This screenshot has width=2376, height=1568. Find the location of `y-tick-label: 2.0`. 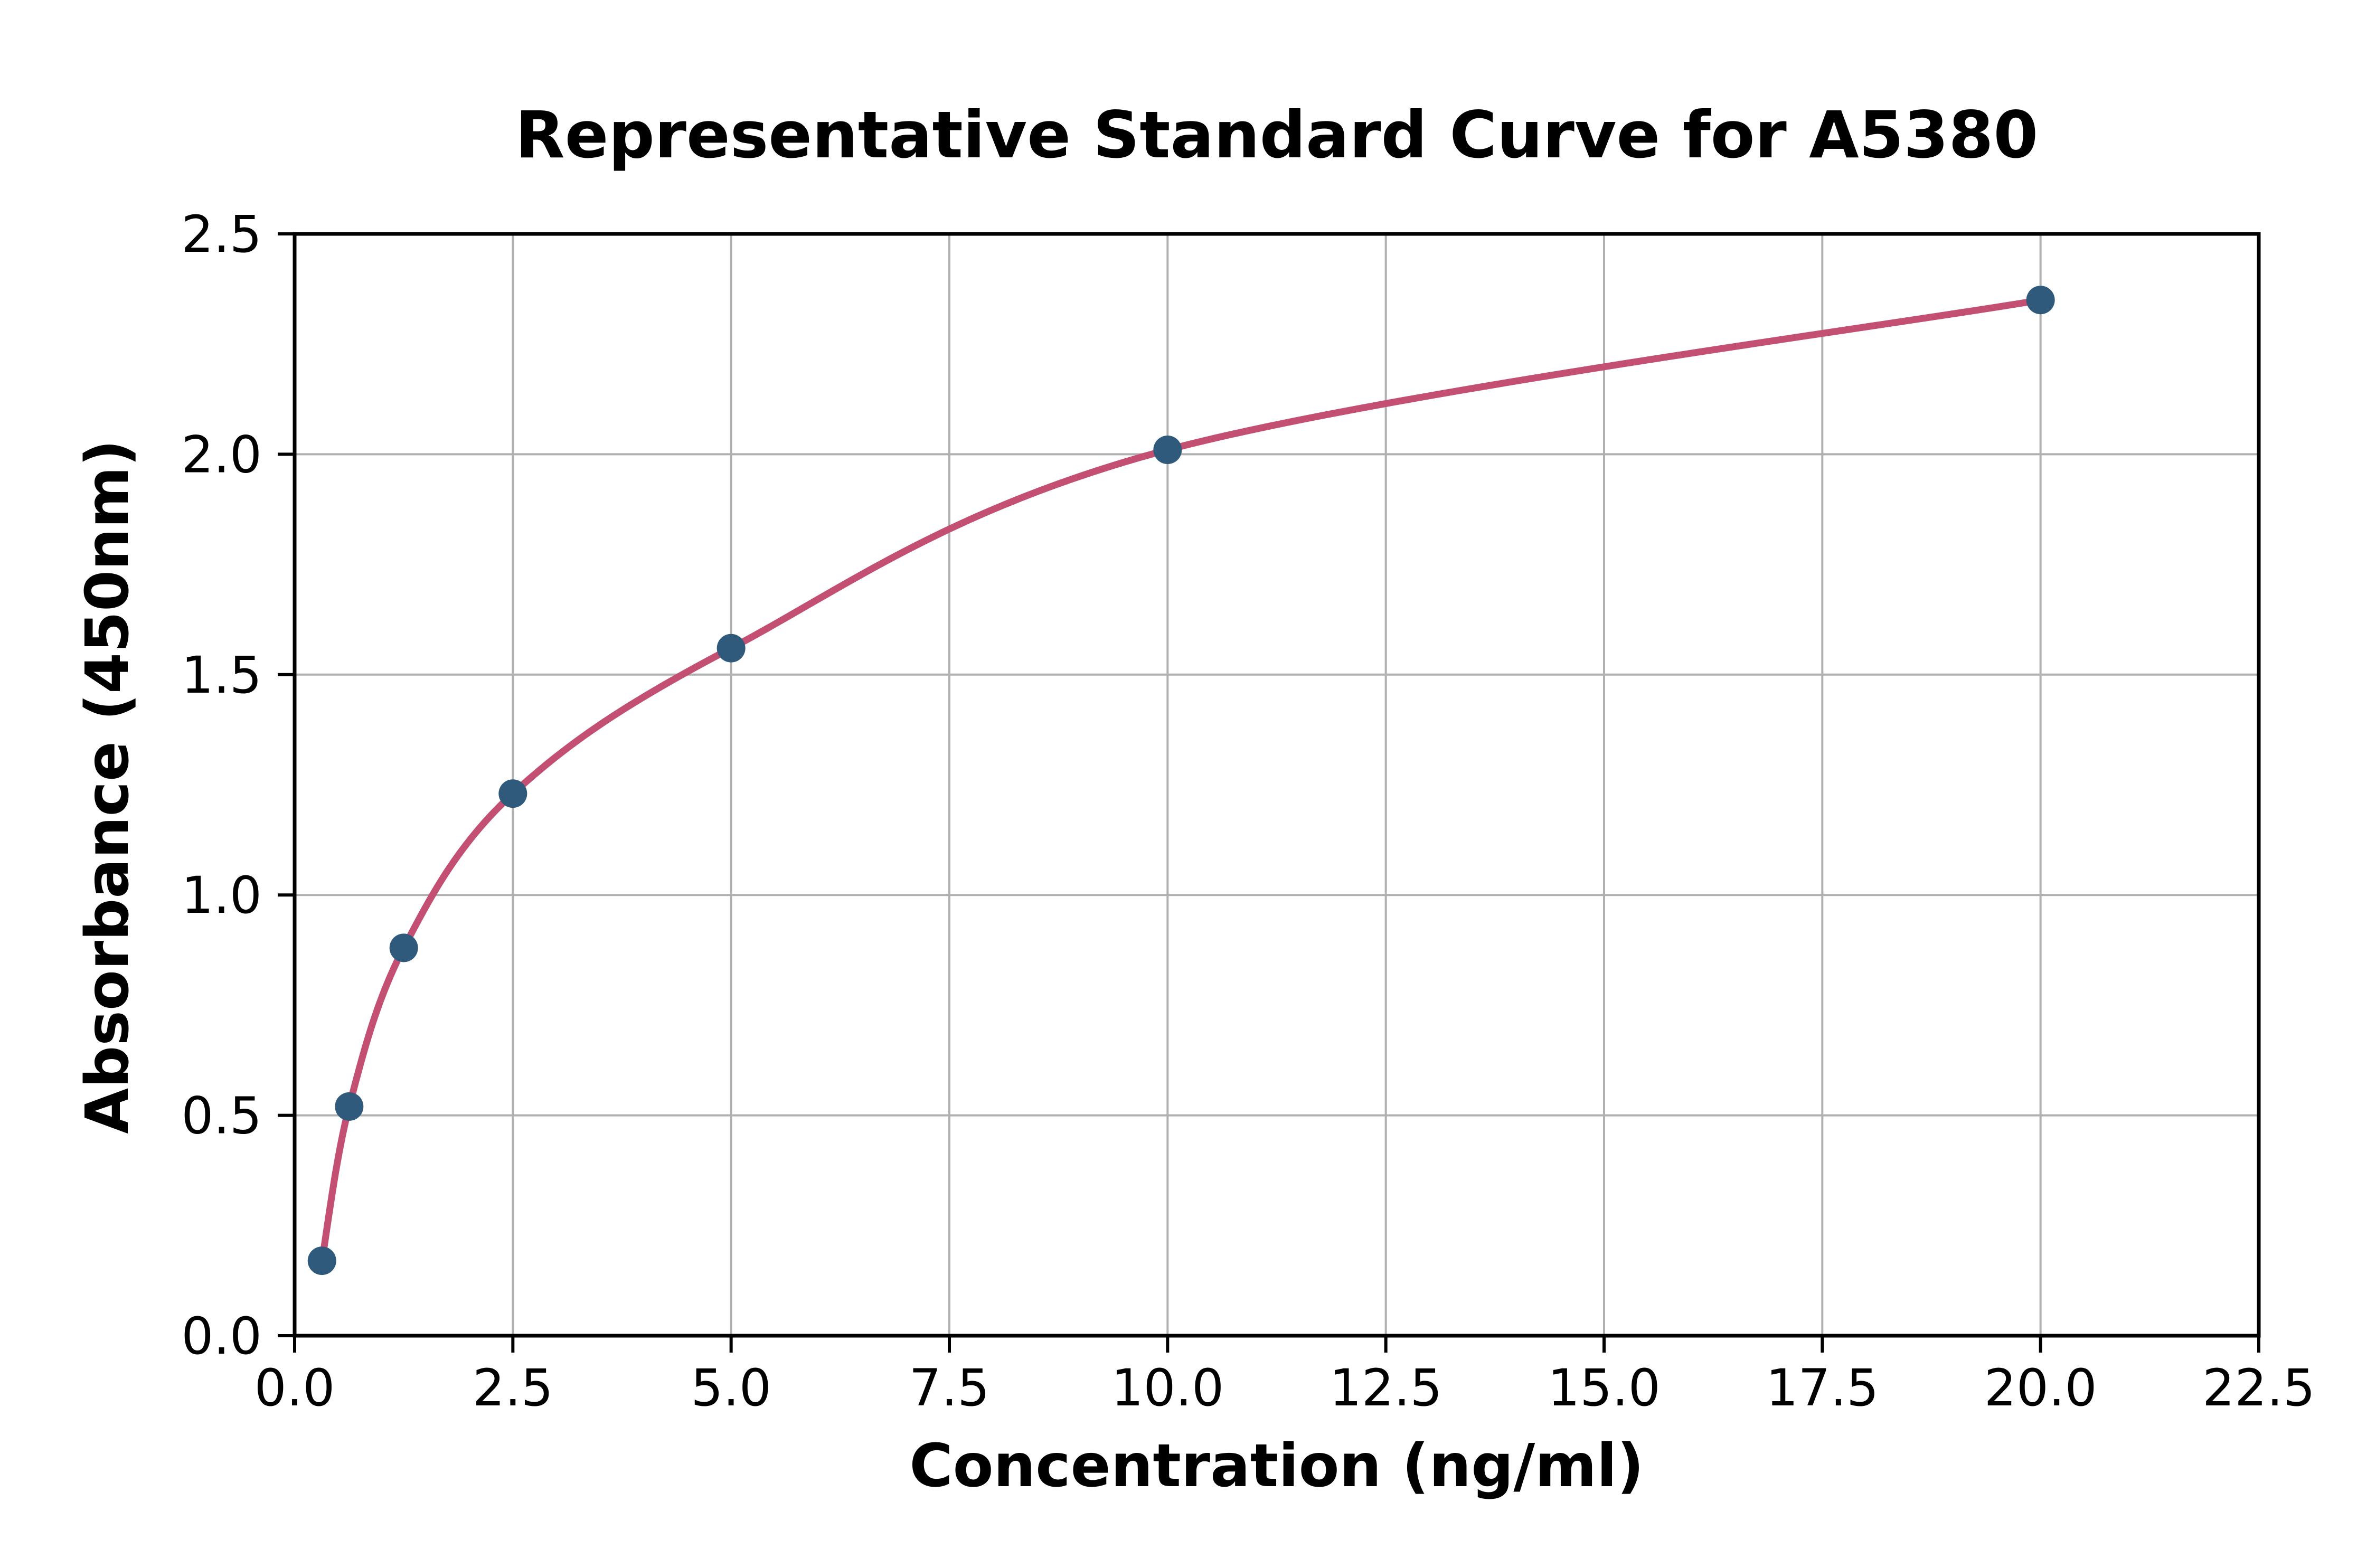

y-tick-label: 2.0 is located at coordinates (221, 455).